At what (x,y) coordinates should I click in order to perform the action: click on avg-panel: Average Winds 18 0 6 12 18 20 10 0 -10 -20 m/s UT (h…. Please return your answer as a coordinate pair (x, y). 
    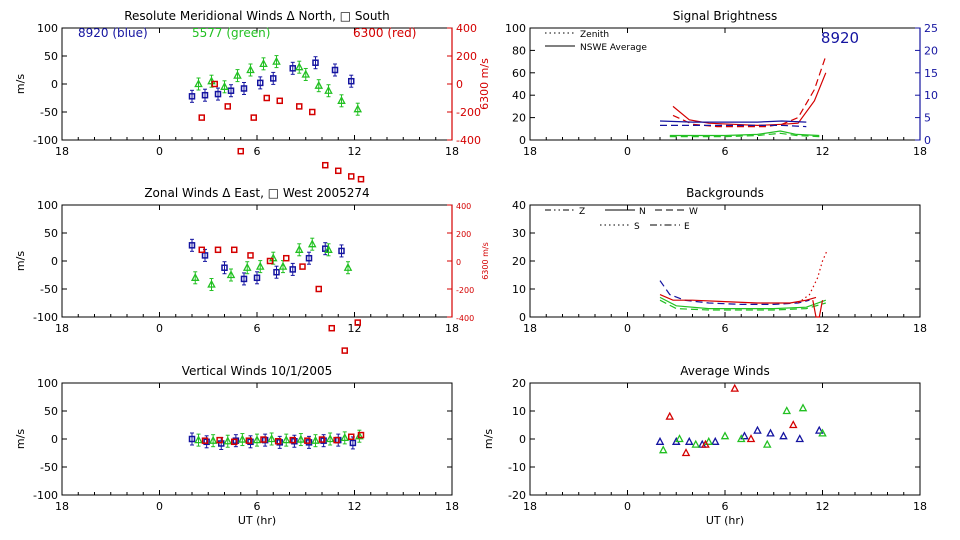
    Looking at the image, I should click on (704, 445).